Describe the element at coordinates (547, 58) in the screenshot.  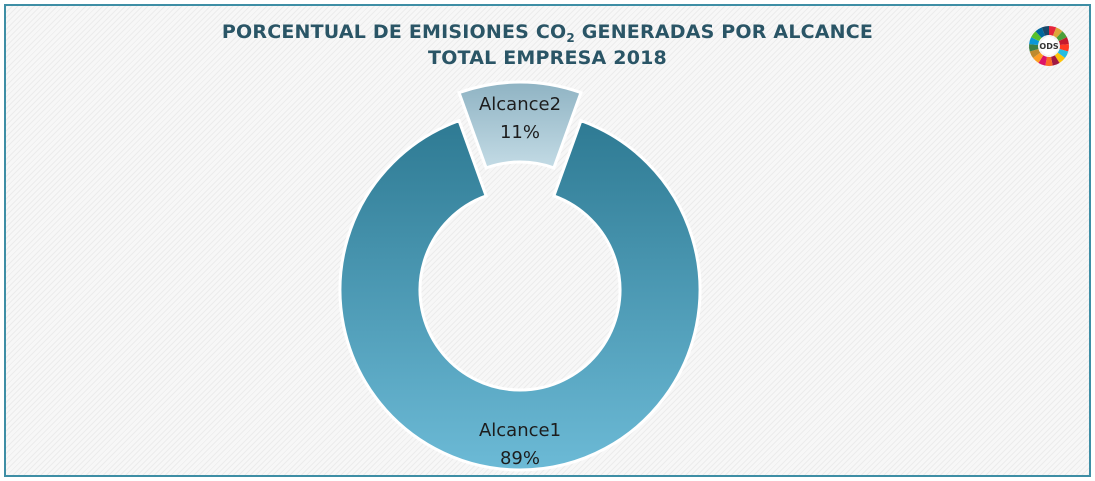
I see `title-line-2: TOTAL EMPRESA 2018` at that location.